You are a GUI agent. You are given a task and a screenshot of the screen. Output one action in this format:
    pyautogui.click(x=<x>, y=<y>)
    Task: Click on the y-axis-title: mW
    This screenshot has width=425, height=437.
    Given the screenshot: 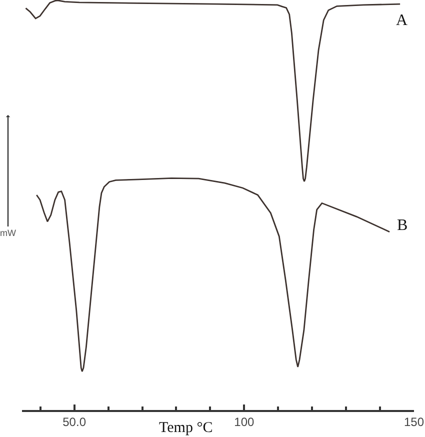 What is the action you would take?
    pyautogui.click(x=8, y=233)
    